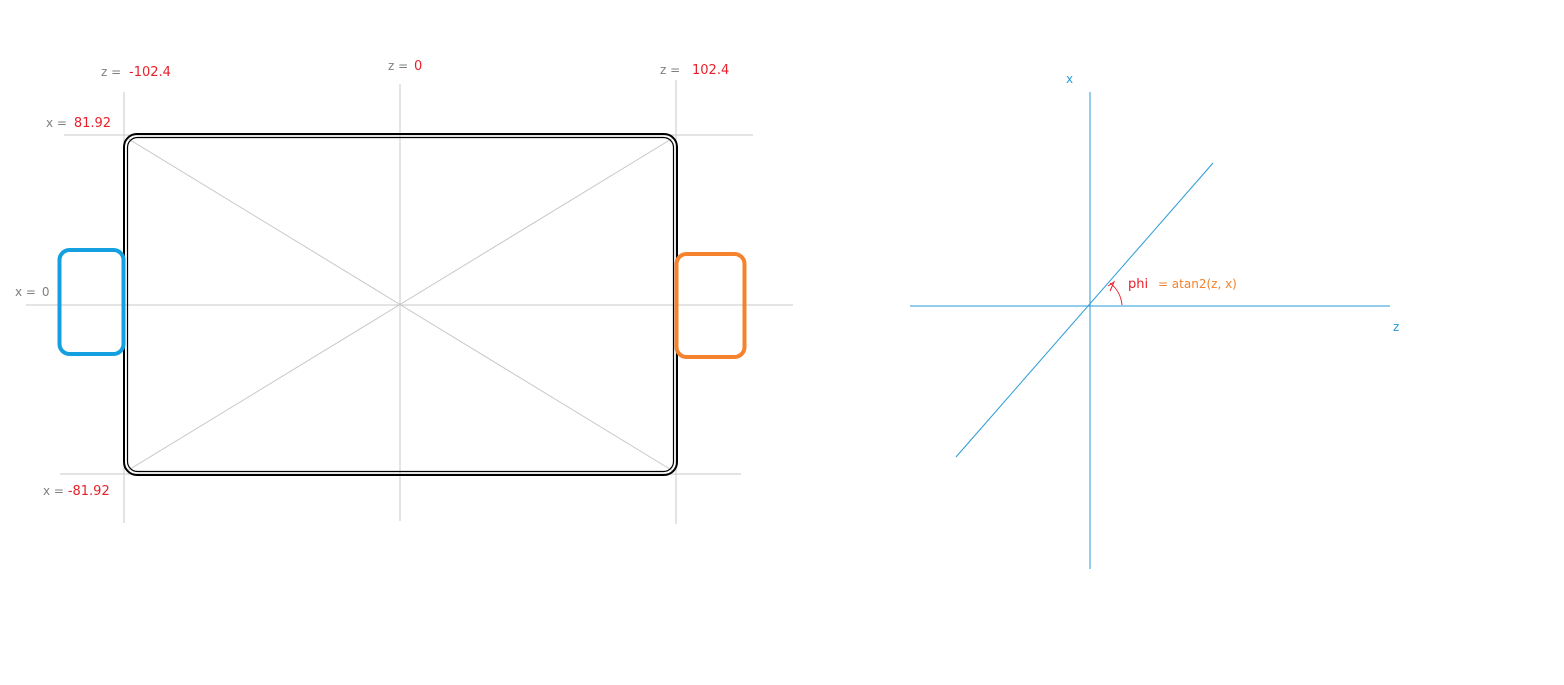  What do you see at coordinates (694, 70) in the screenshot?
I see `z-label-right: z = 102.4` at bounding box center [694, 70].